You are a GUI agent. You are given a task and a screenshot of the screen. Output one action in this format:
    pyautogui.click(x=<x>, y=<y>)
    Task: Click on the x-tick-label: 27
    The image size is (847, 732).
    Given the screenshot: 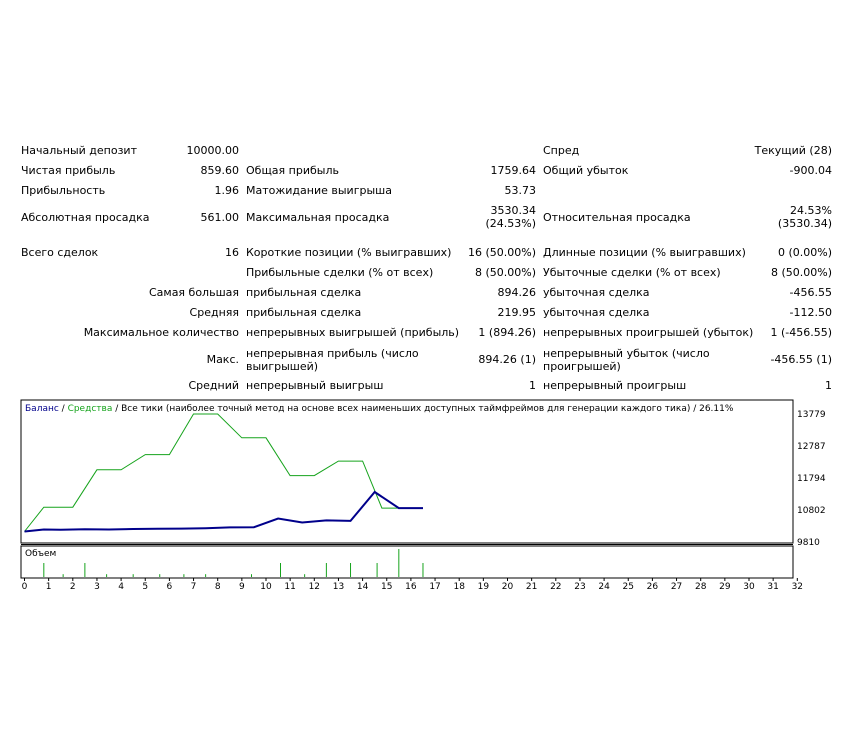 What is the action you would take?
    pyautogui.click(x=676, y=587)
    